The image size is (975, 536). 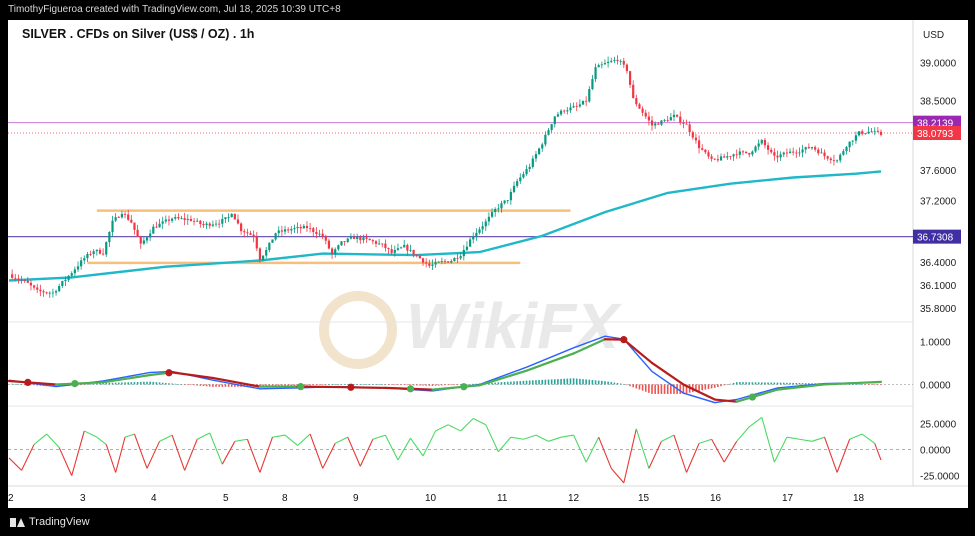 What do you see at coordinates (752, 397) in the screenshot?
I see `macd-cross-marker-up` at bounding box center [752, 397].